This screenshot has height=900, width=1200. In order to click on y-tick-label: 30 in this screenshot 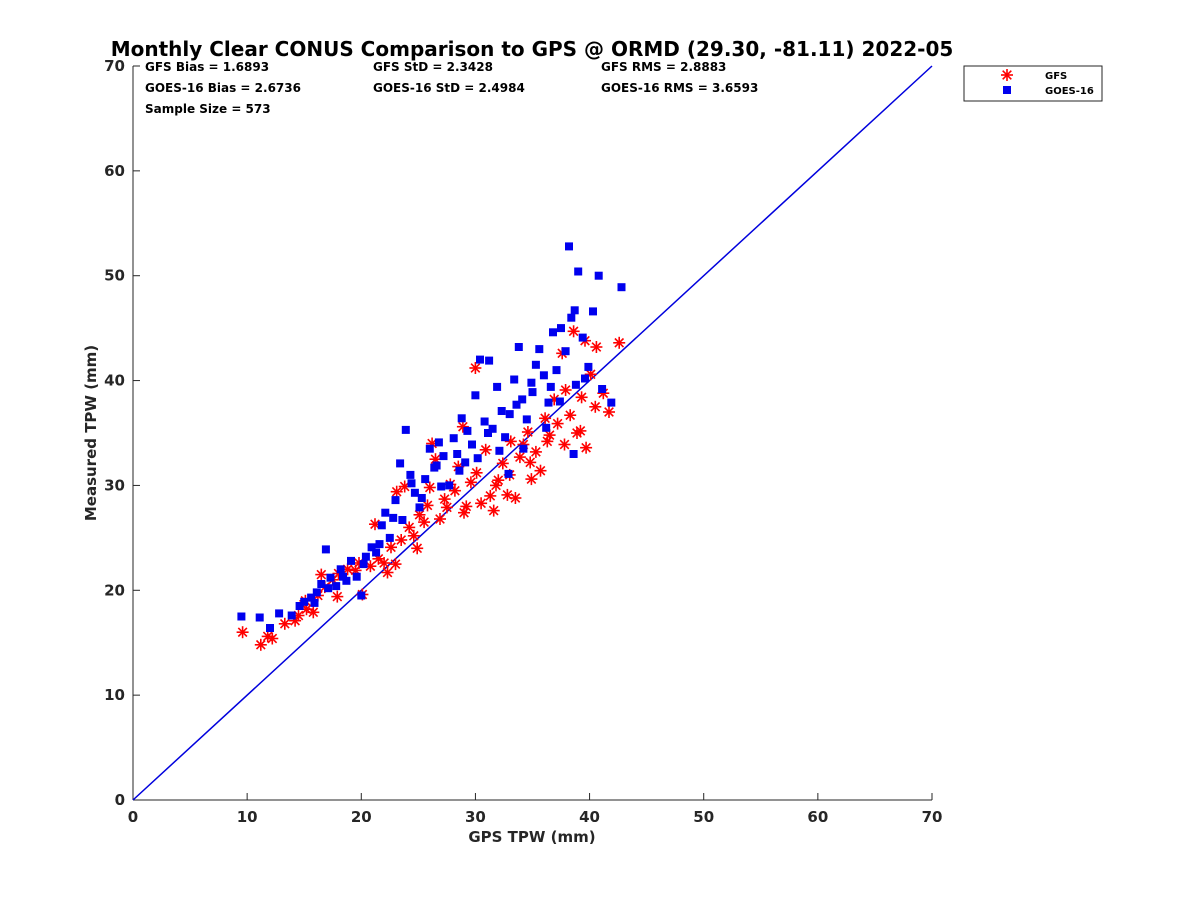, I will do `click(114, 485)`.